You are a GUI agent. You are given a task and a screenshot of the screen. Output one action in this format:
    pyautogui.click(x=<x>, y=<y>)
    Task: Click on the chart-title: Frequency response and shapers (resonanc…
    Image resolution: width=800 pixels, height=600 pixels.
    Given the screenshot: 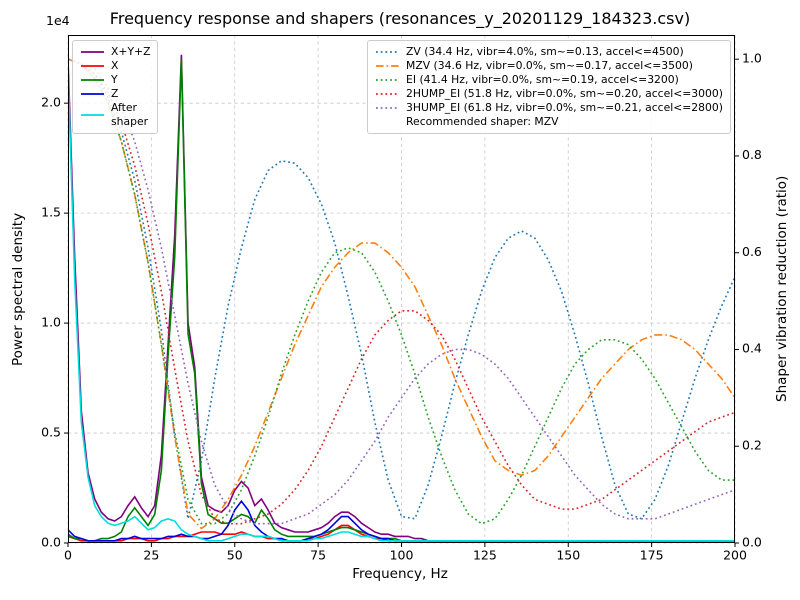 What is the action you would take?
    pyautogui.click(x=400, y=18)
    